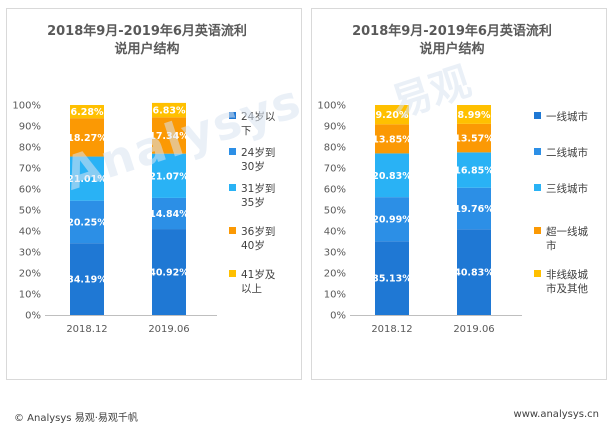  I want to click on data-label: 19.76%, so click(474, 209).